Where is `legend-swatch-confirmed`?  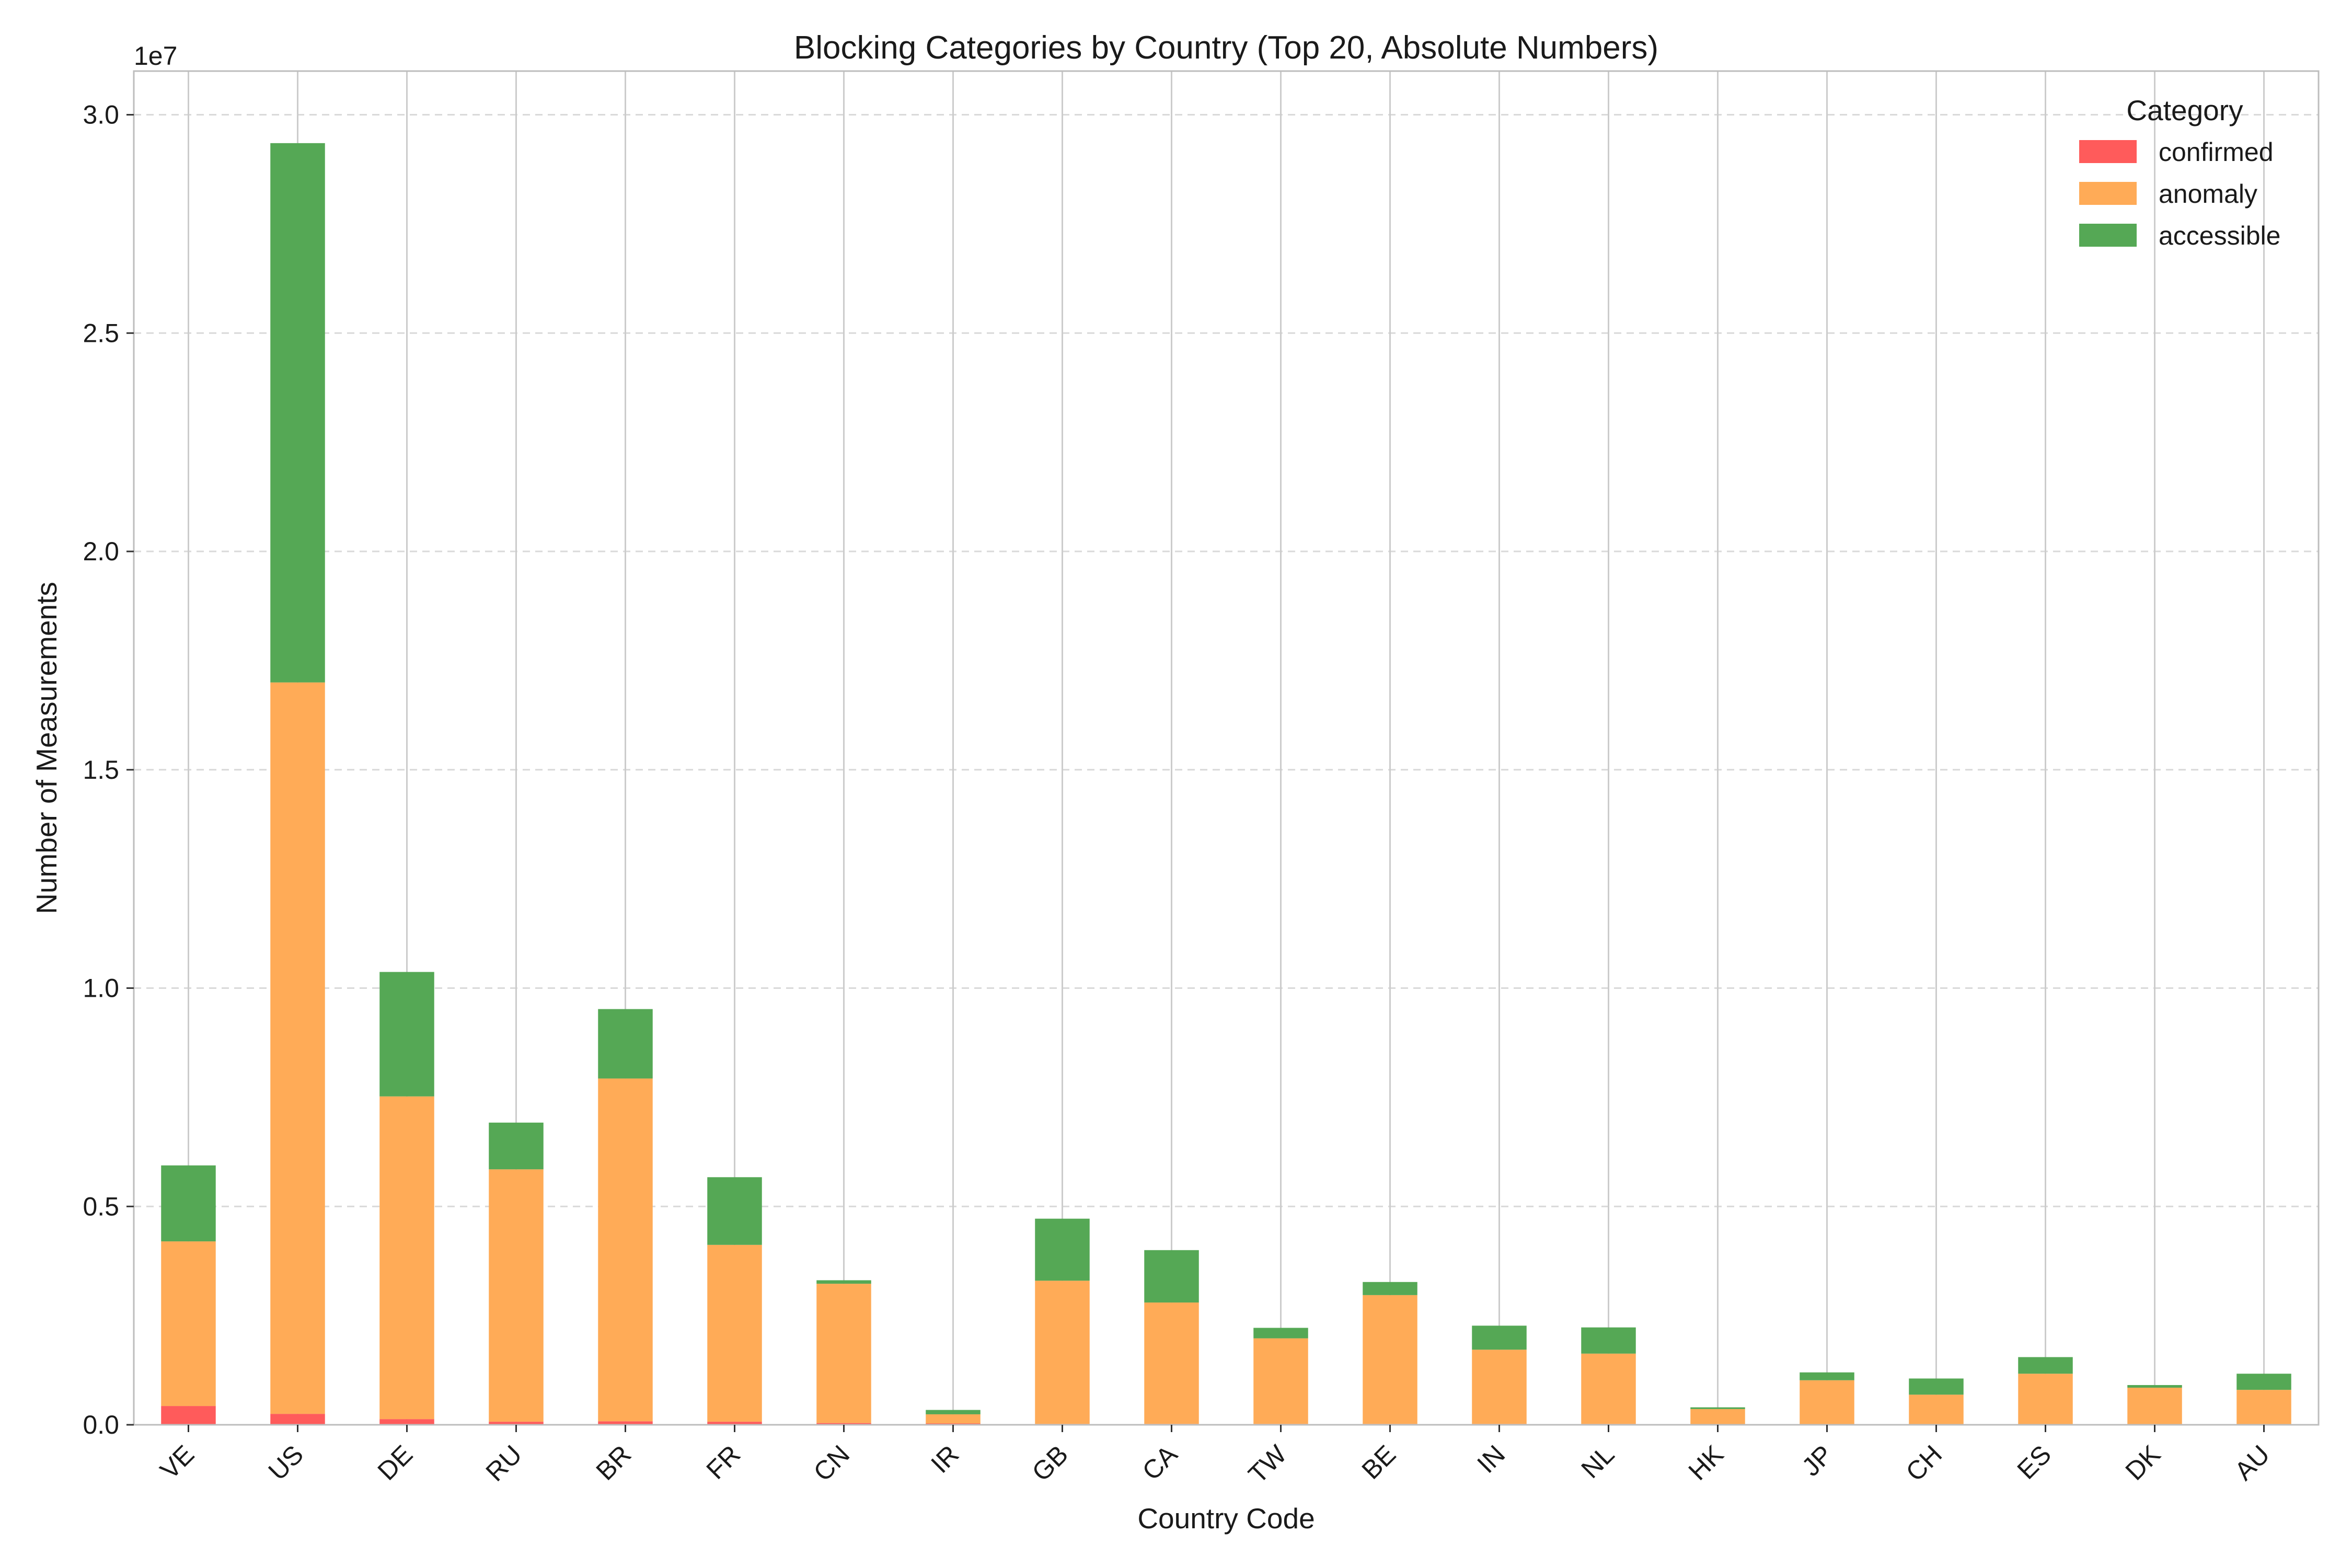 legend-swatch-confirmed is located at coordinates (2108, 151).